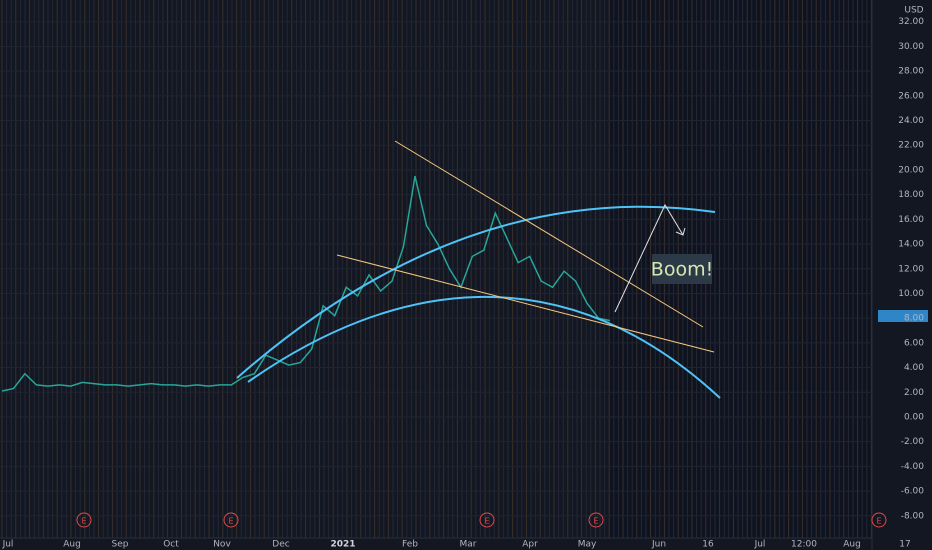 The image size is (932, 550). What do you see at coordinates (913, 442) in the screenshot?
I see `y-tick-label: -2.00` at bounding box center [913, 442].